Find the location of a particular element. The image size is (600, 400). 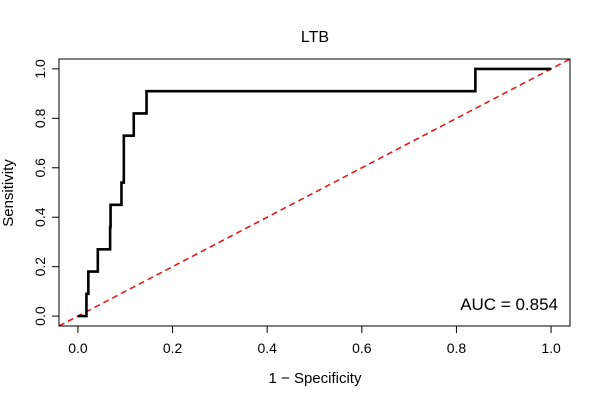

y-tick-label: 1.0 is located at coordinates (40, 69).